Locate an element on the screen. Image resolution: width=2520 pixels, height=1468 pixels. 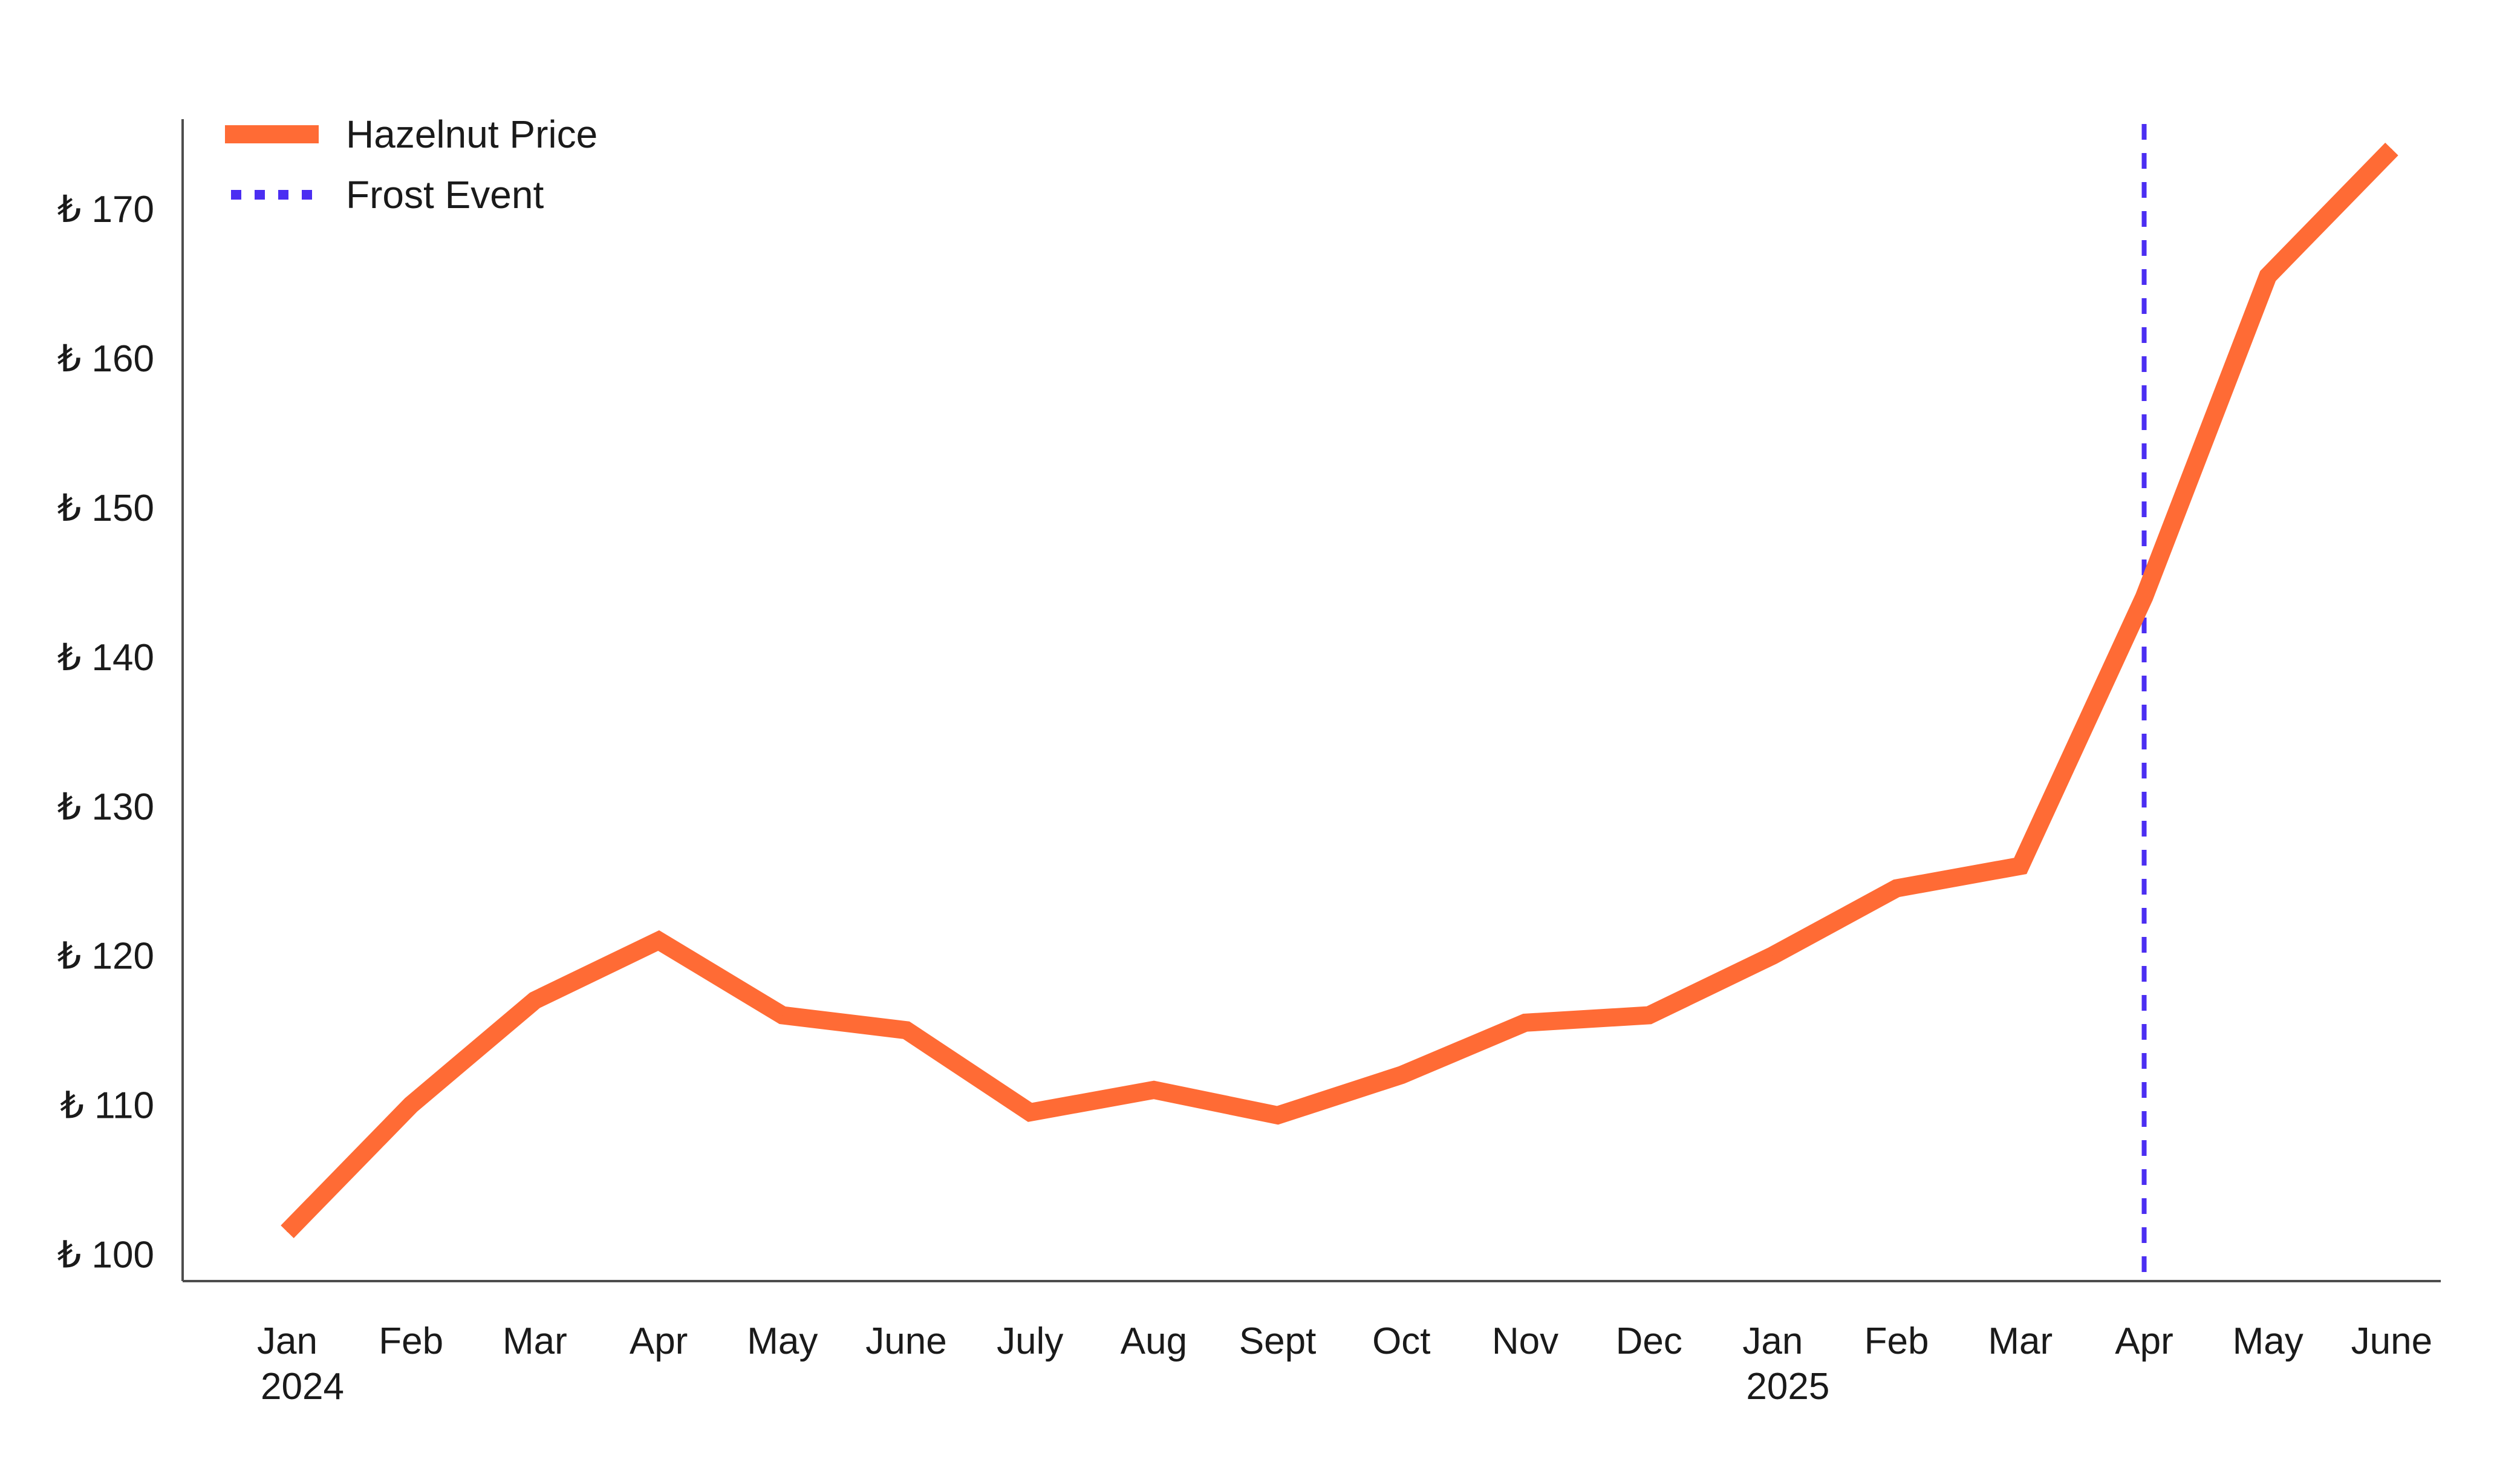
y-tick-label: ₺ 120 is located at coordinates (105, 956).